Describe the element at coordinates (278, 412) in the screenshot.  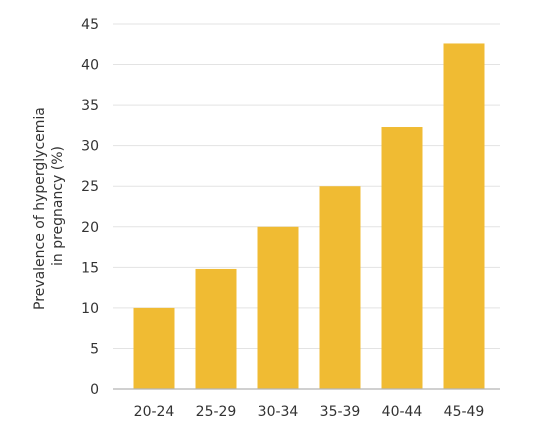
I see `x-tick-label: 30-34` at that location.